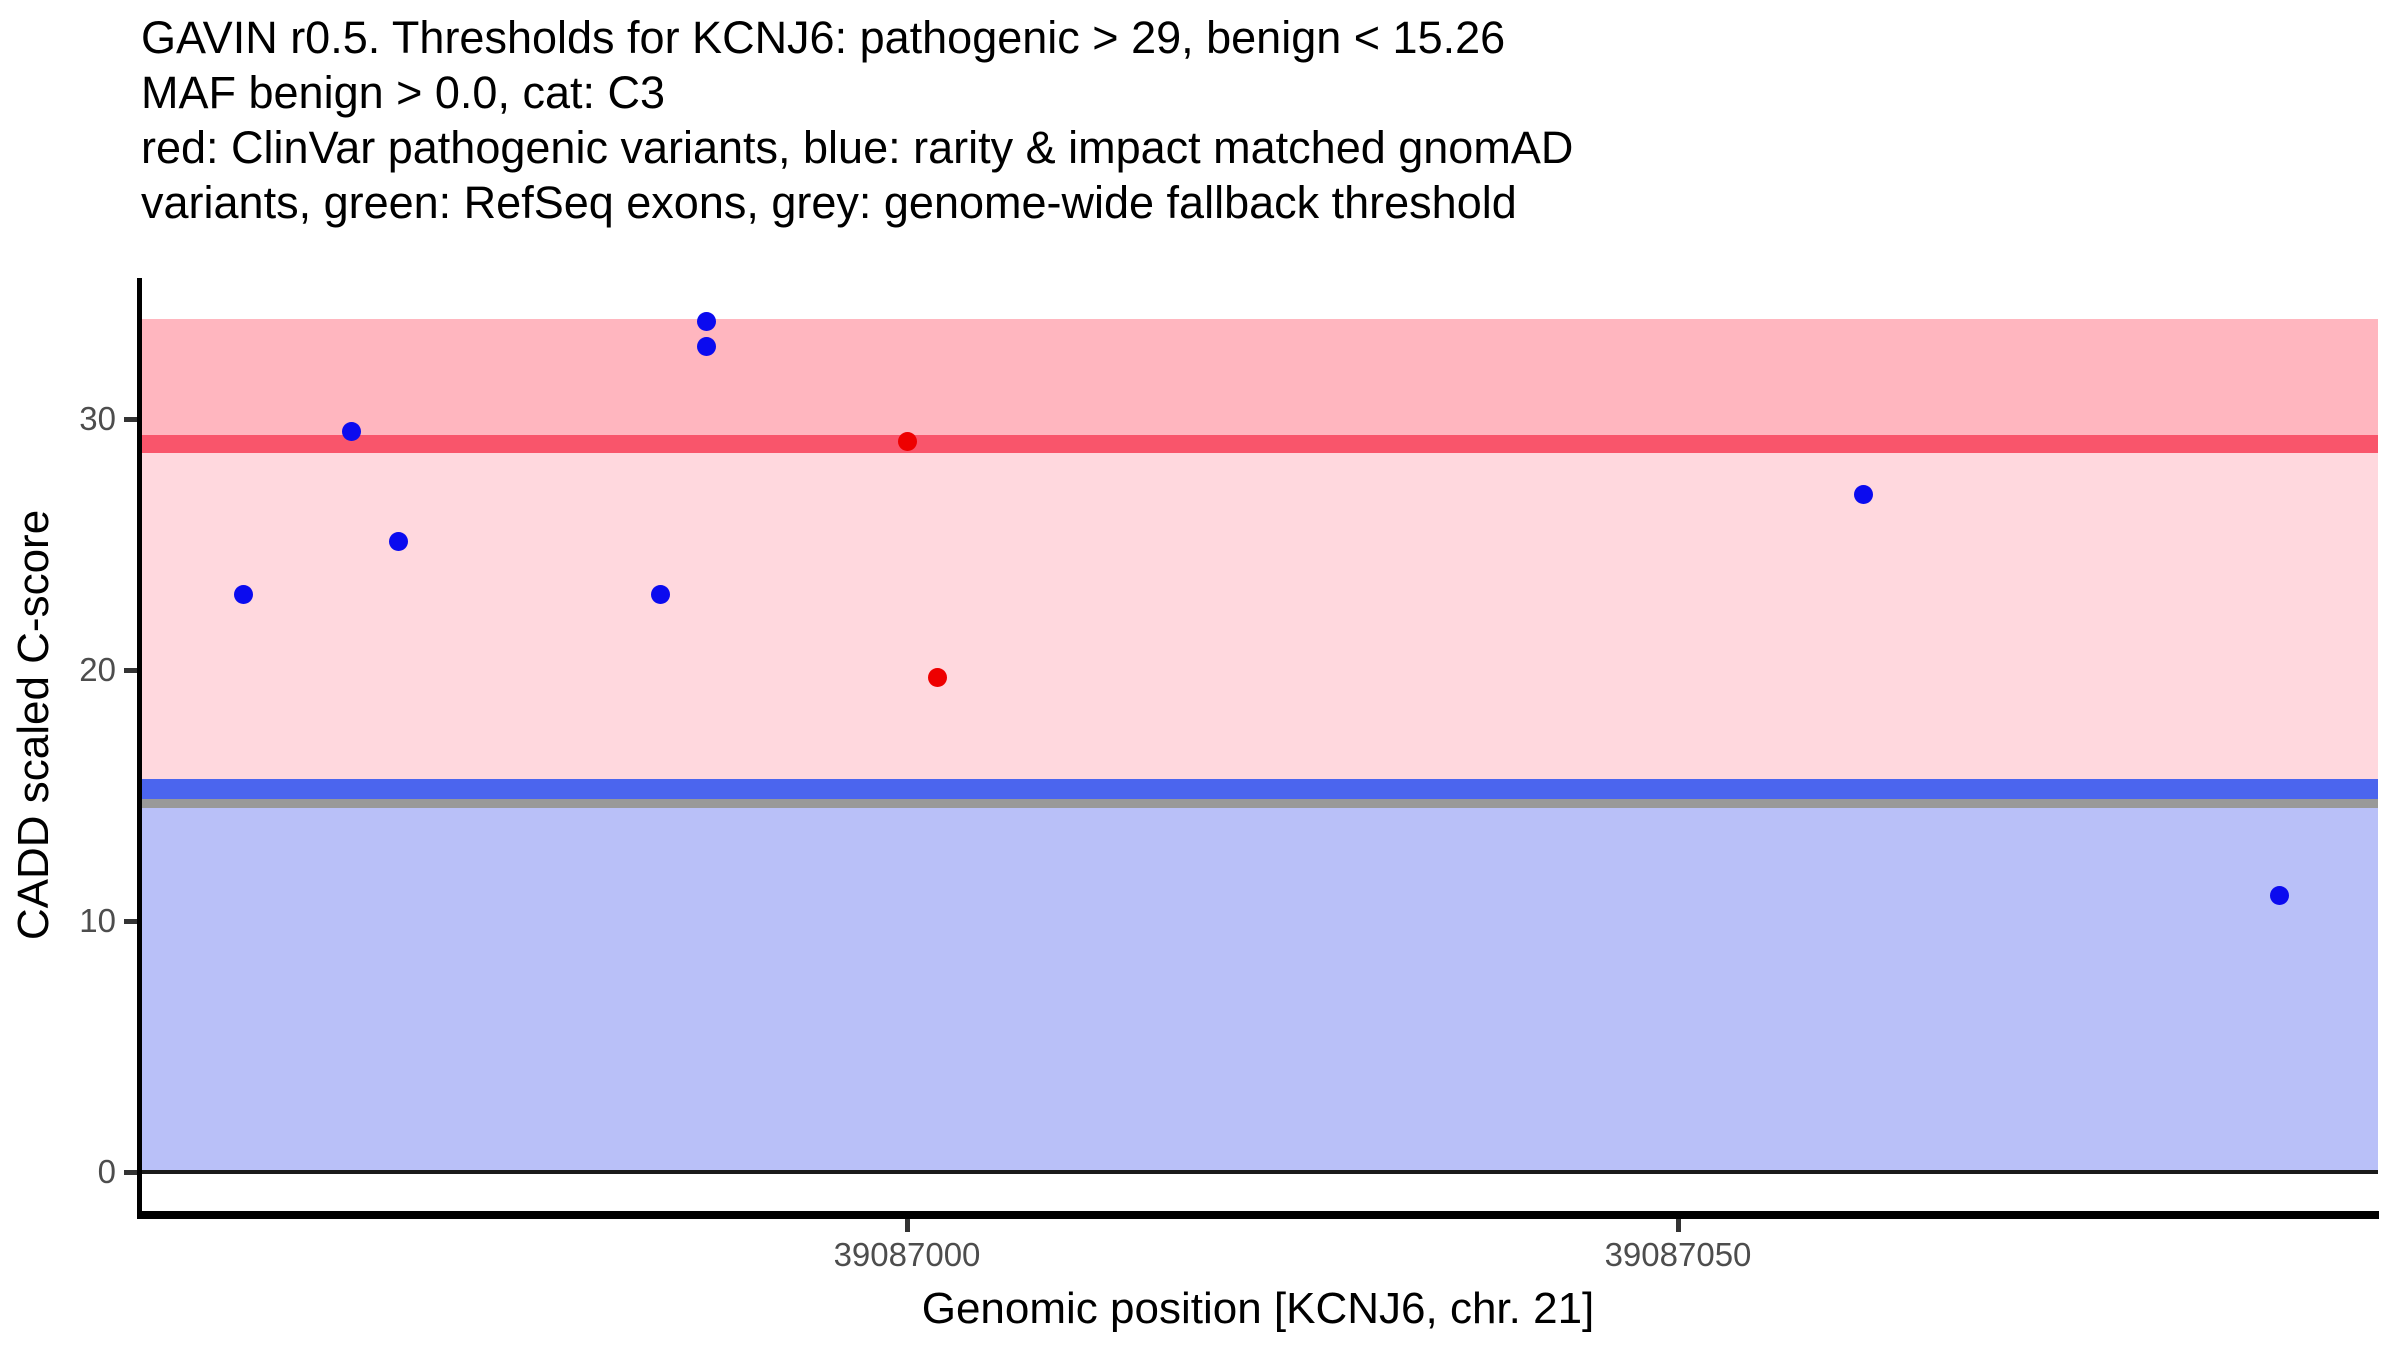 This screenshot has height=1350, width=2400. I want to click on y-tick-label: 30, so click(97, 418).